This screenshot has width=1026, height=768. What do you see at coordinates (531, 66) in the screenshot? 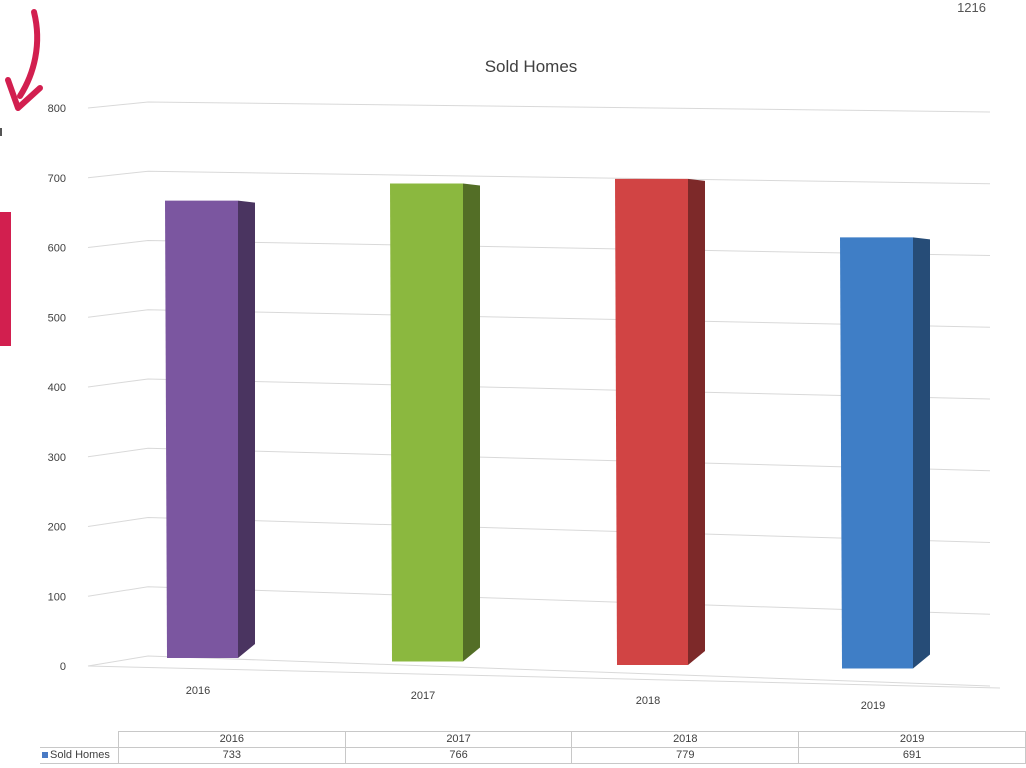
I see `chart-title: Sold Homes` at bounding box center [531, 66].